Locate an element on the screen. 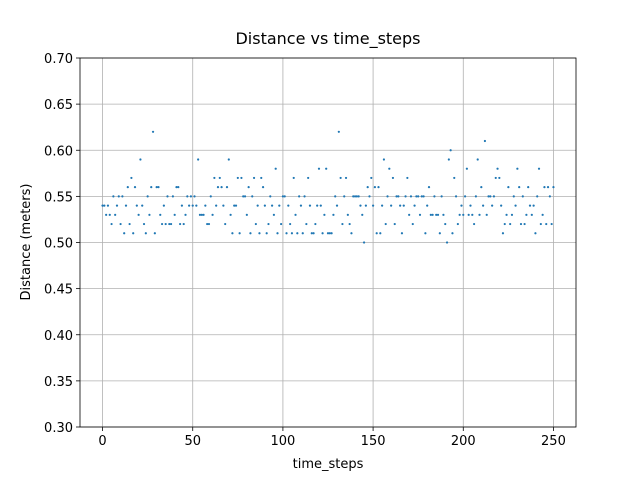 This screenshot has height=480, width=640. y-tick-label: 0.60 is located at coordinates (58, 151).